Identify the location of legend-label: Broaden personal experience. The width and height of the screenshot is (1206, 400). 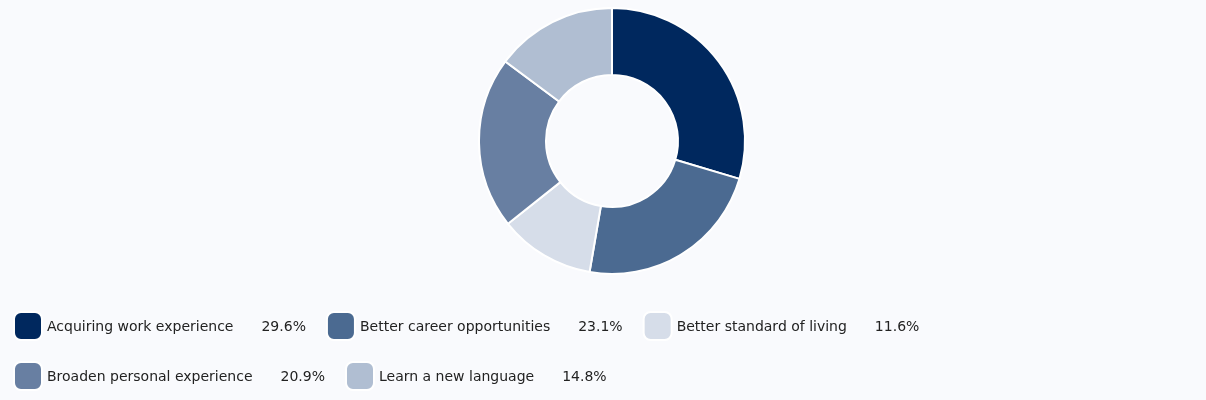
(150, 376).